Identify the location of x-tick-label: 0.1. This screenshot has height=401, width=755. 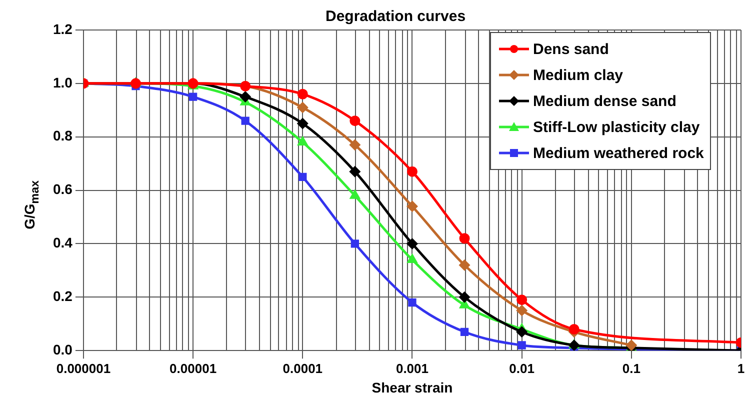
(631, 368).